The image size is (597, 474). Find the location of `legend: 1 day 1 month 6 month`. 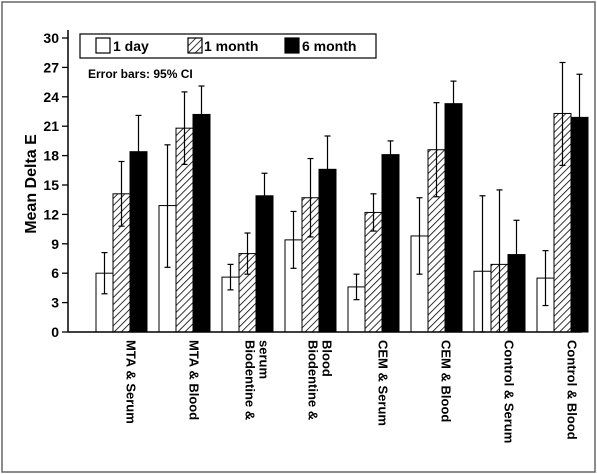

legend: 1 day 1 month 6 month is located at coordinates (228, 46).